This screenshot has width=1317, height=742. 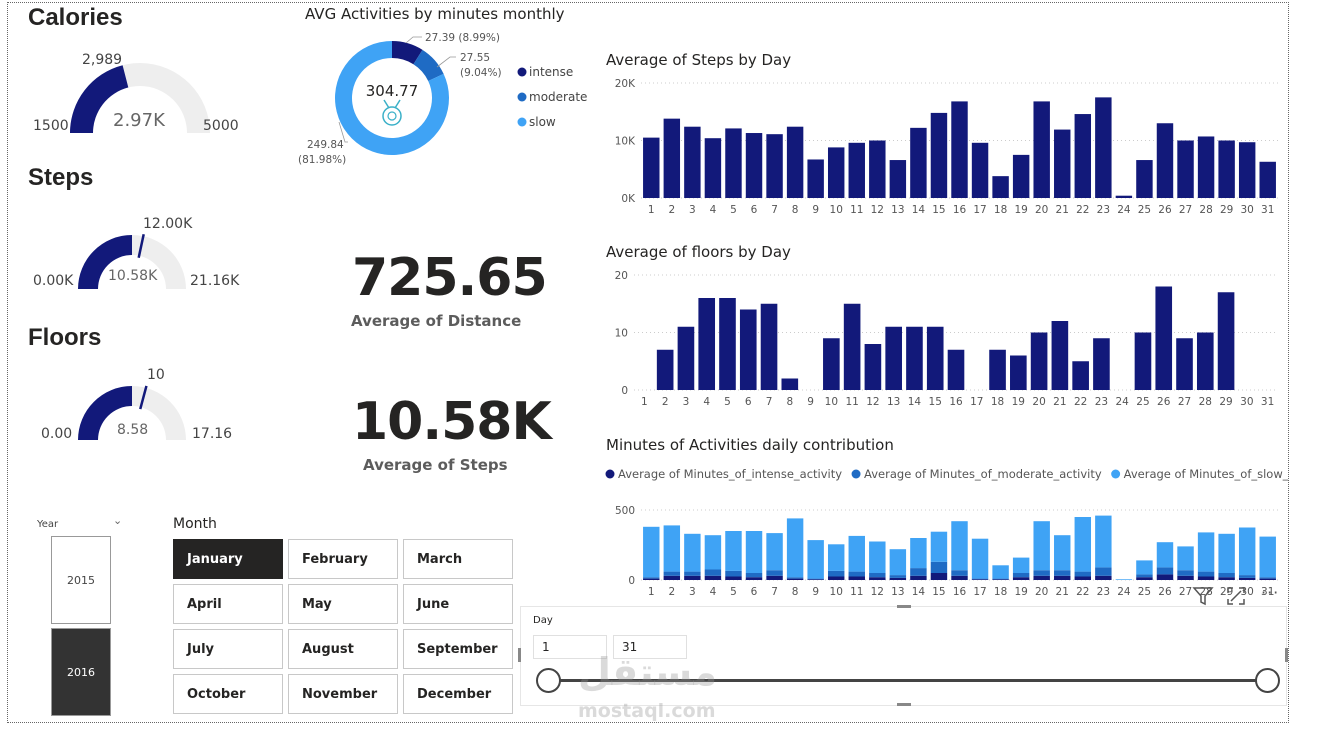 I want to click on focus-mode-icon, so click(x=1236, y=596).